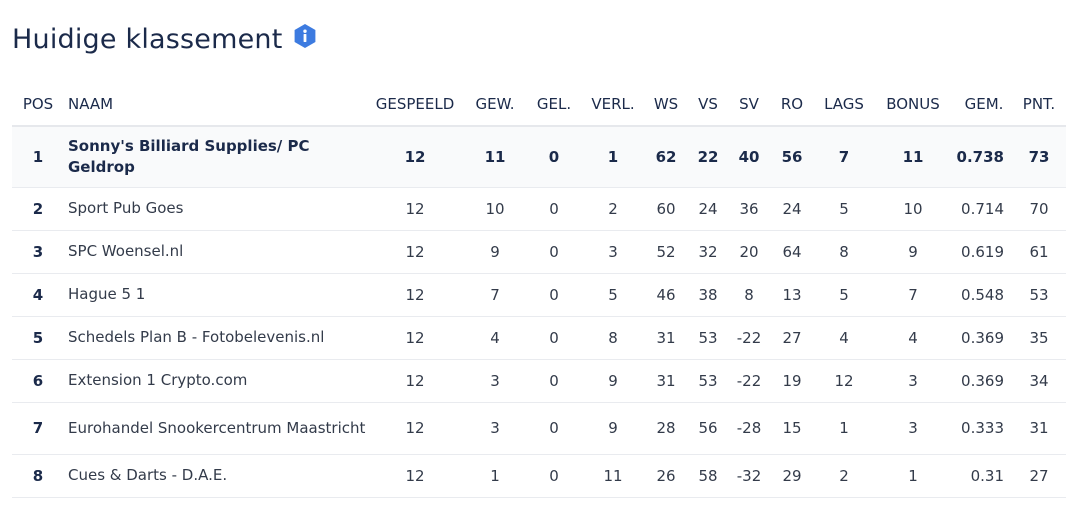 The image size is (1080, 517). What do you see at coordinates (217, 476) in the screenshot?
I see `cell-team-name: Cues & Darts - D.A.E.` at bounding box center [217, 476].